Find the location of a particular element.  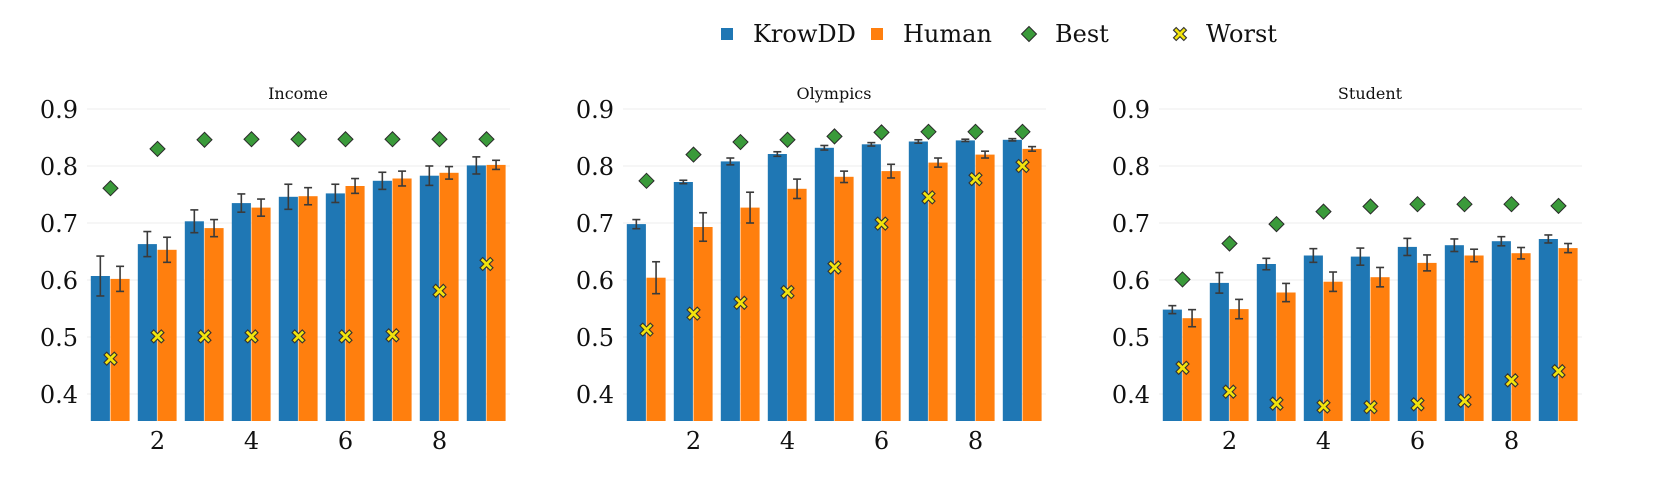

legend-item: Human is located at coordinates (931, 34).